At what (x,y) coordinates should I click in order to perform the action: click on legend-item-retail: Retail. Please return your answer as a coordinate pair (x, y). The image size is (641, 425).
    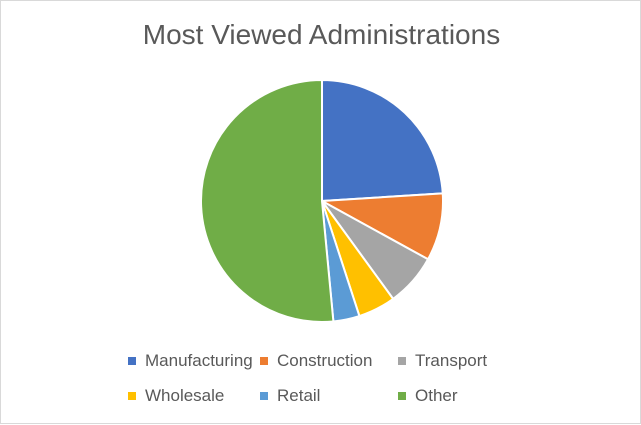
    Looking at the image, I should click on (290, 396).